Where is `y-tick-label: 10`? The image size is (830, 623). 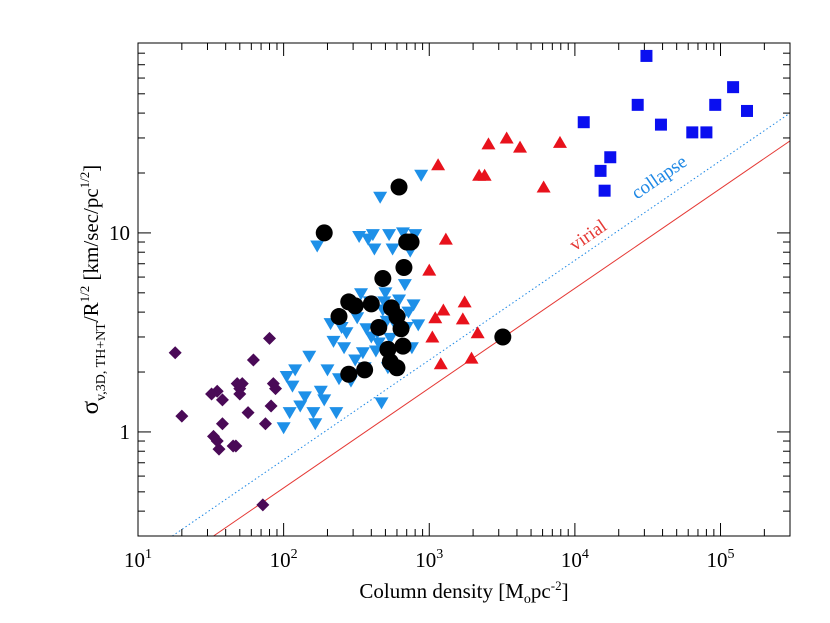 y-tick-label: 10 is located at coordinates (119, 233).